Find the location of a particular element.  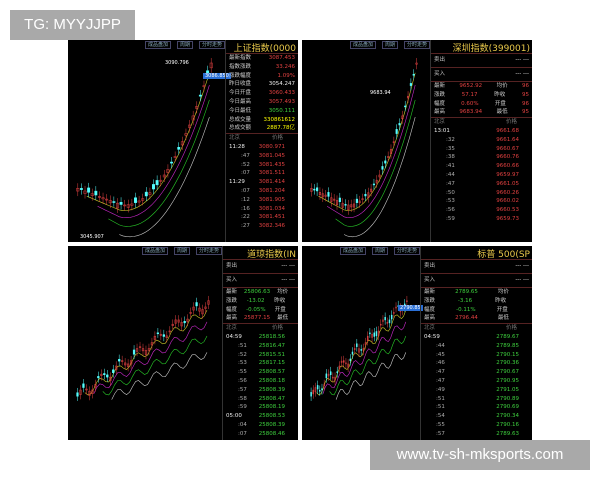

quote-label: 最高 is located at coordinates (232, 318).